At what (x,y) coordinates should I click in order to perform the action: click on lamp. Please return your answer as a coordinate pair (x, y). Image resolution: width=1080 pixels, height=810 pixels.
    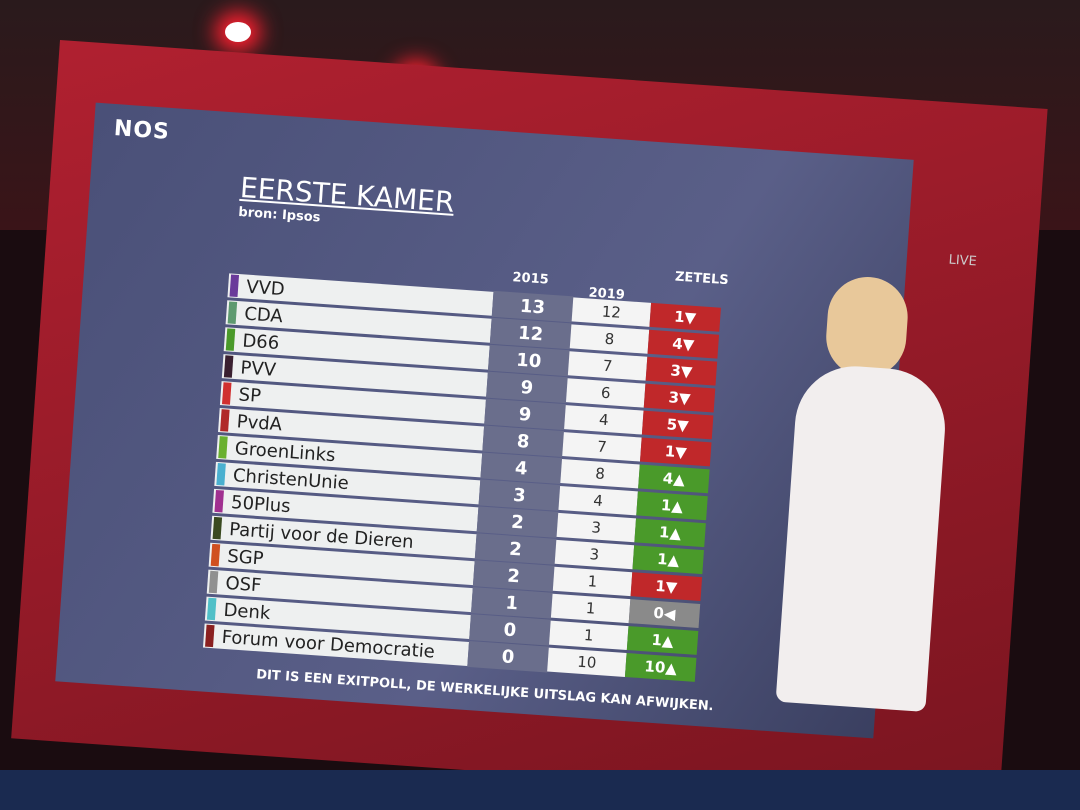
    Looking at the image, I should click on (238, 32).